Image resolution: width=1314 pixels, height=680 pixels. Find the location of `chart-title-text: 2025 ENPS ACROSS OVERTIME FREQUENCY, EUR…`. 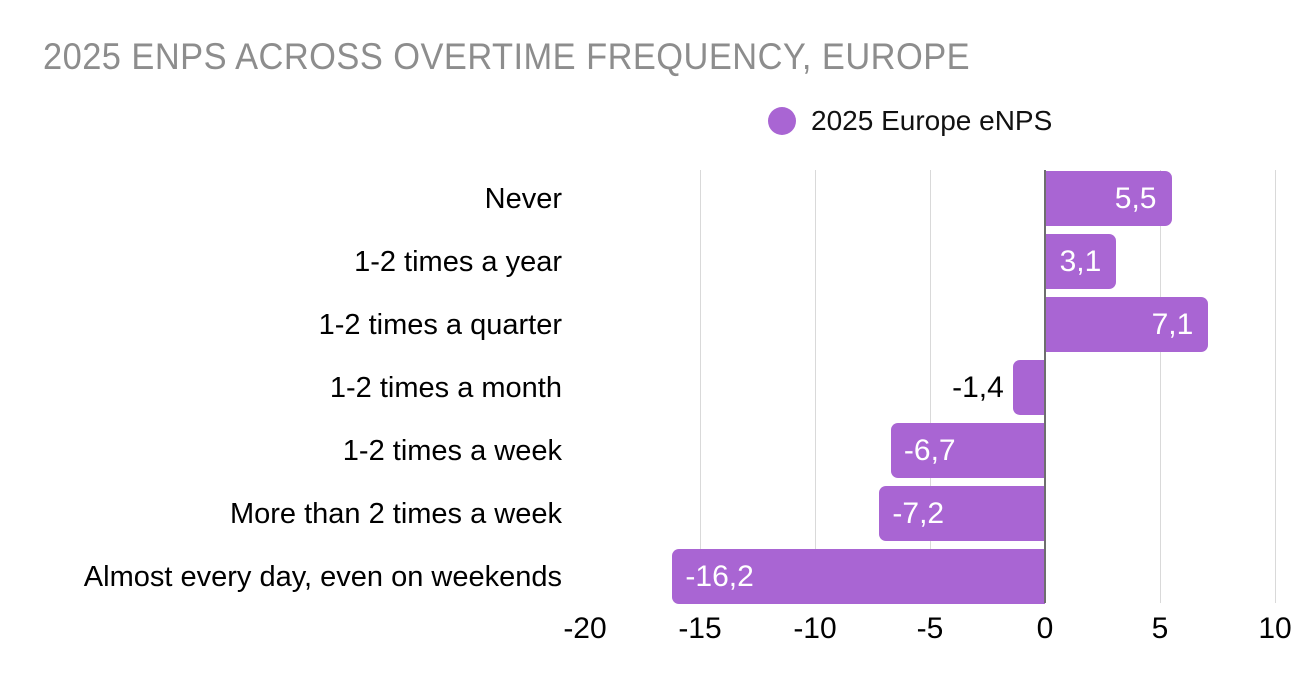

chart-title-text: 2025 ENPS ACROSS OVERTIME FREQUENCY, EUR… is located at coordinates (507, 56).